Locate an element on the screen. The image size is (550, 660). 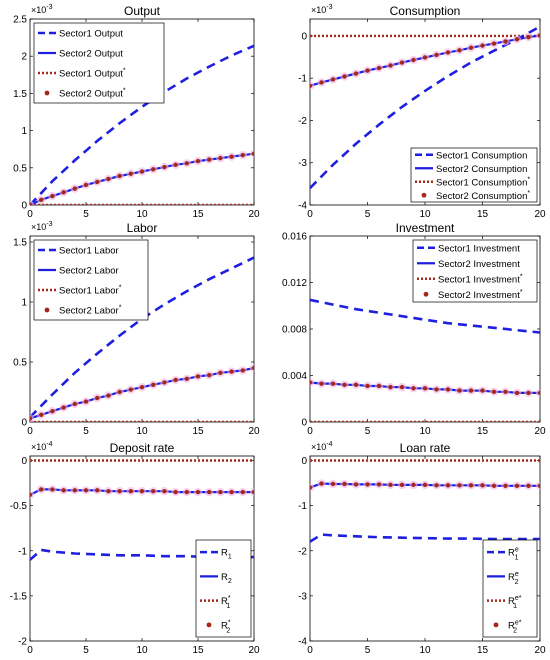
y-tick-label: -1 is located at coordinates (302, 506).